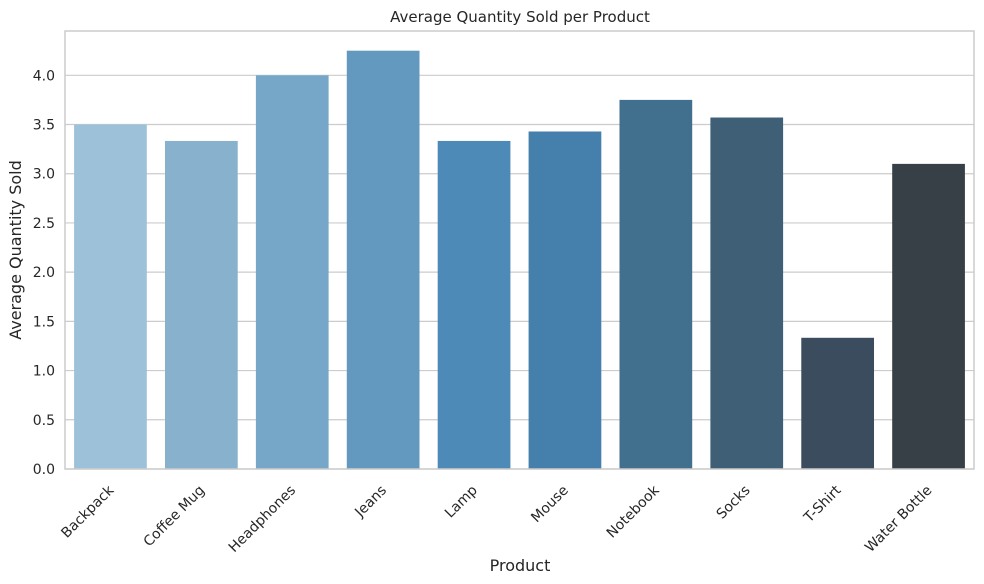  Describe the element at coordinates (520, 17) in the screenshot. I see `chart-title: Average Quantity Sold per Product` at that location.